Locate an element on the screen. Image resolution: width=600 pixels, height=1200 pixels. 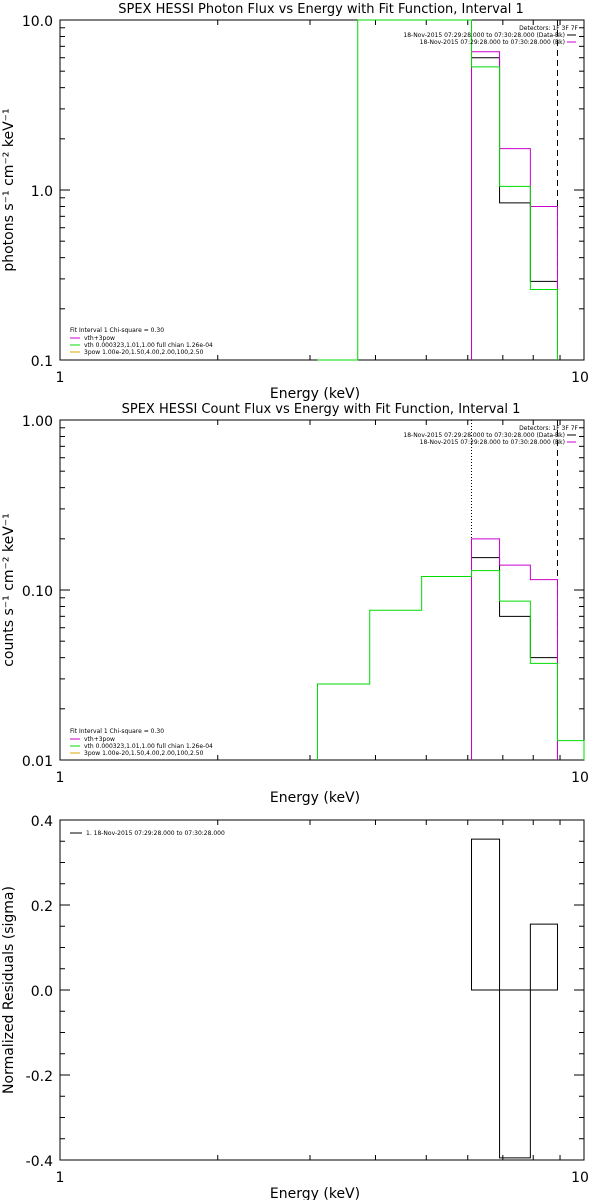
y-axis-label: photons s⁻¹ cm⁻² keV⁻¹ is located at coordinates (9, 189).